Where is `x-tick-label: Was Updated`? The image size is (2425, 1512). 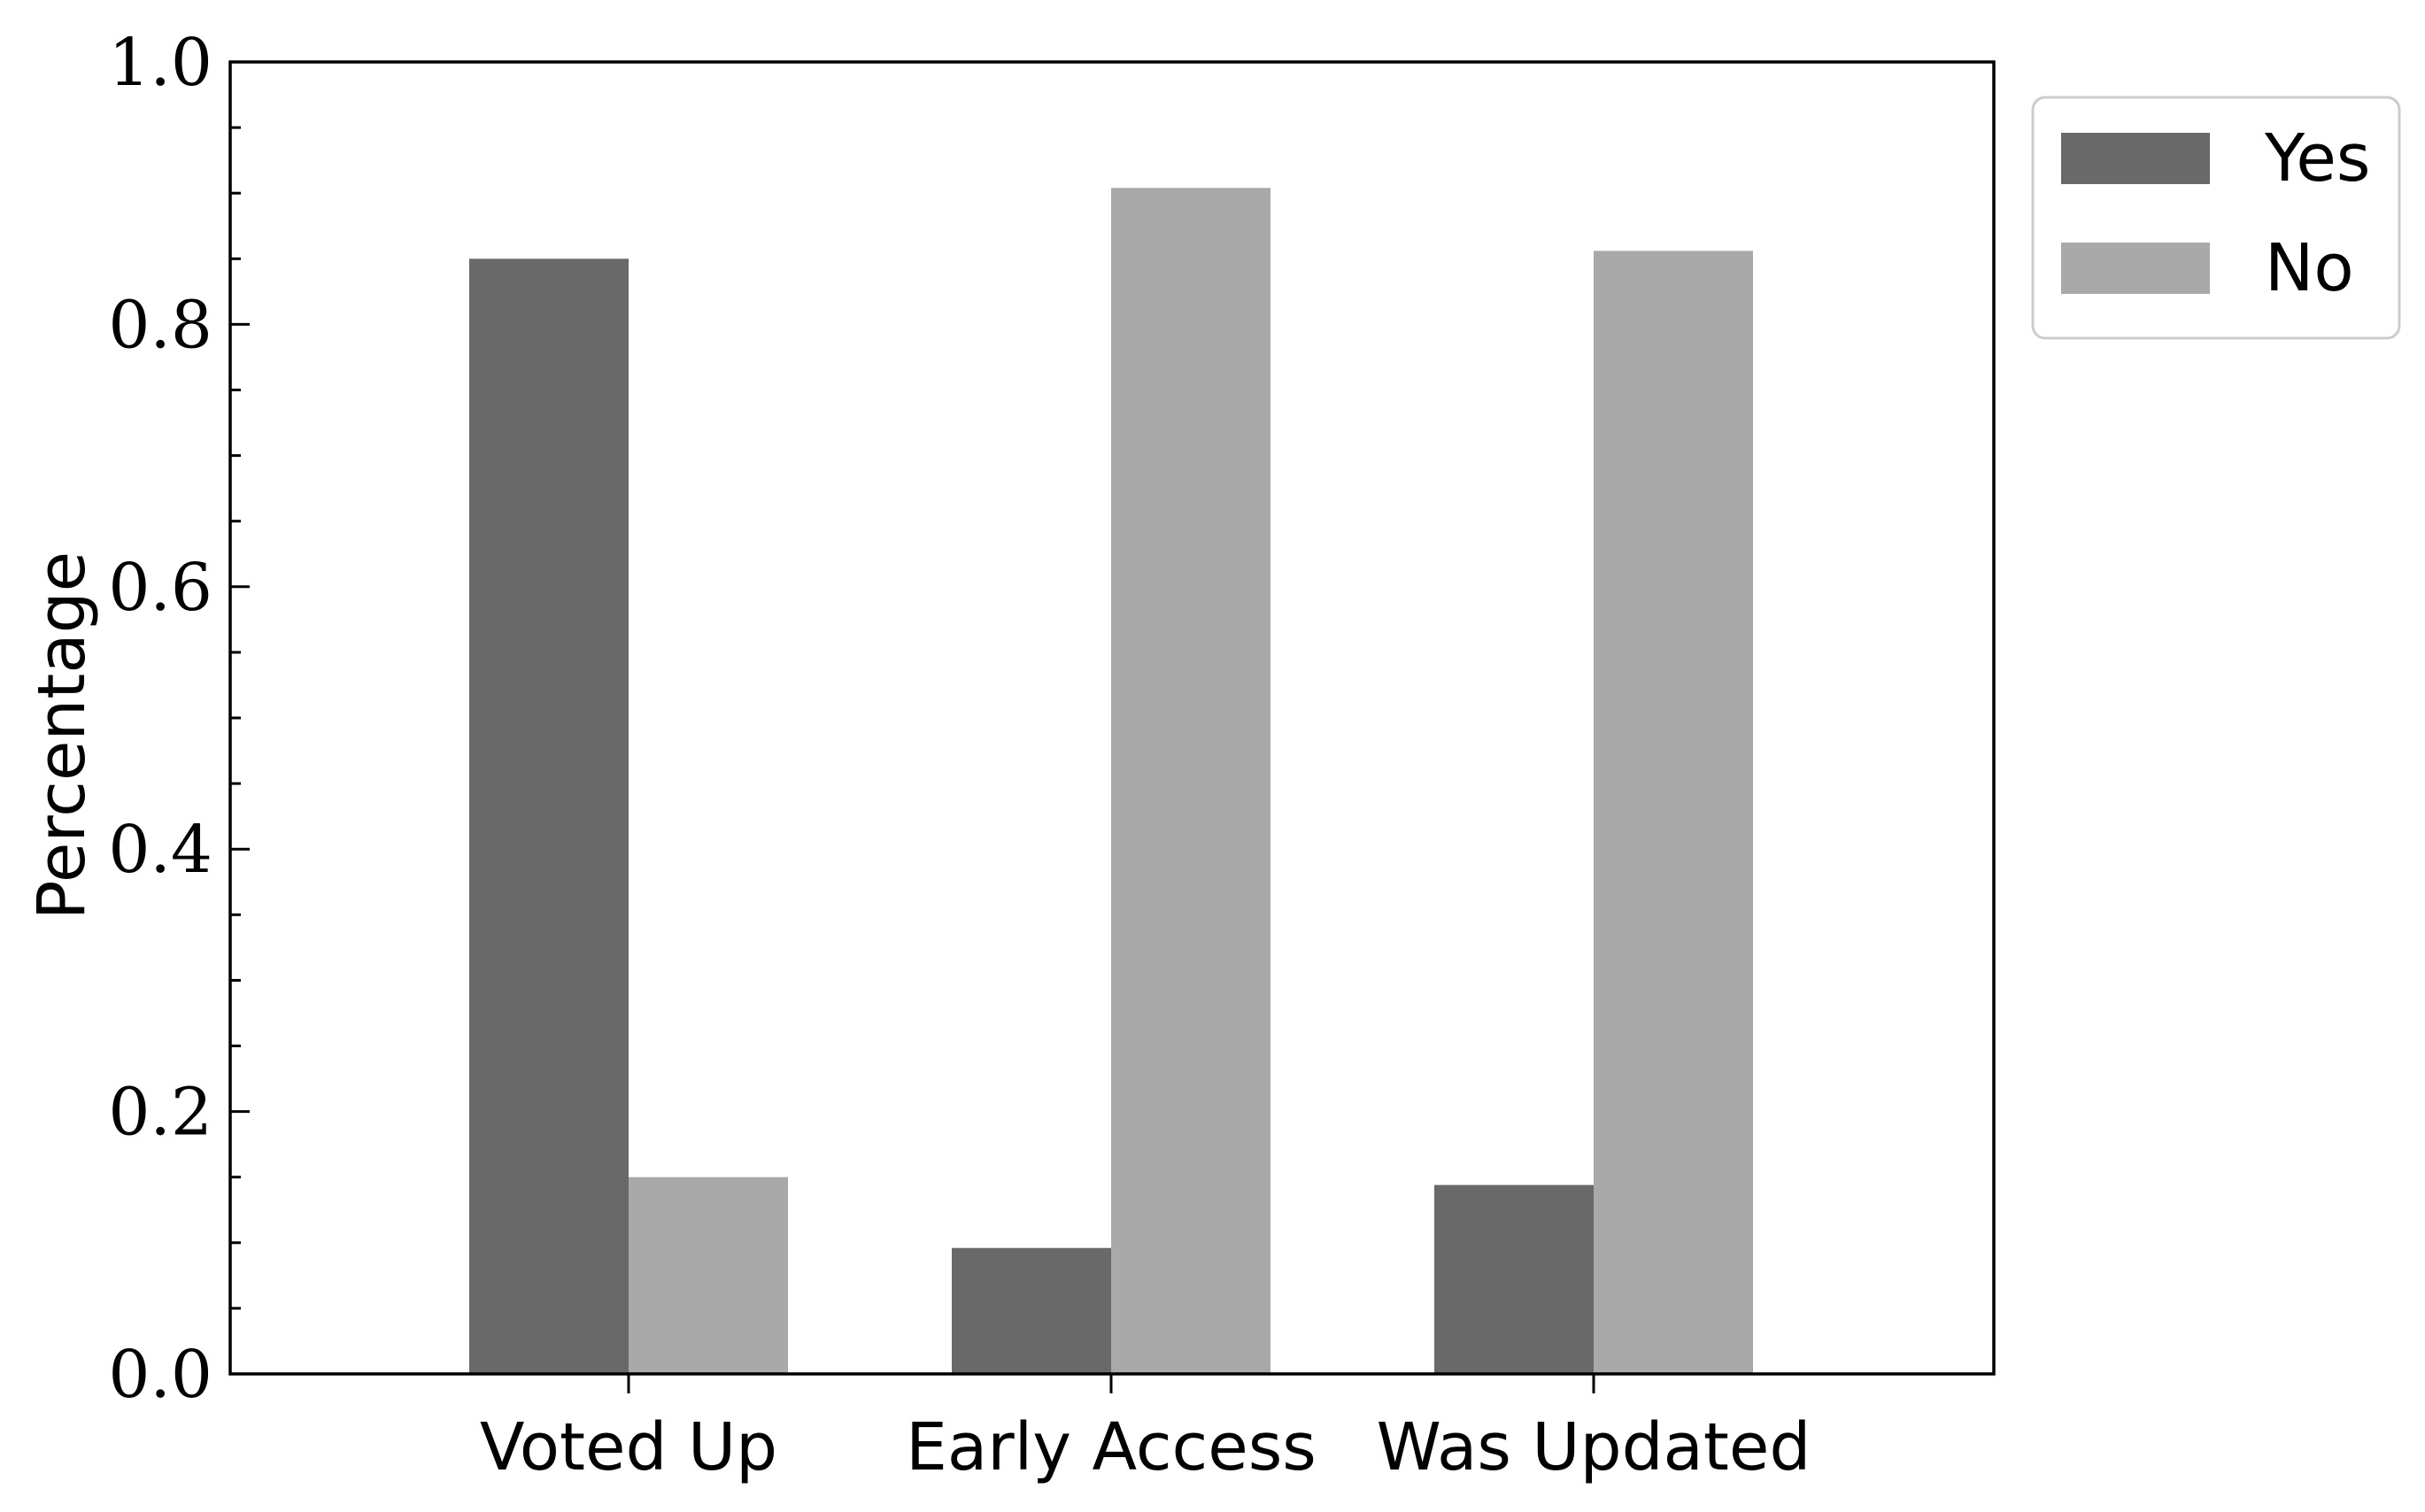
x-tick-label: Was Updated is located at coordinates (1594, 1447).